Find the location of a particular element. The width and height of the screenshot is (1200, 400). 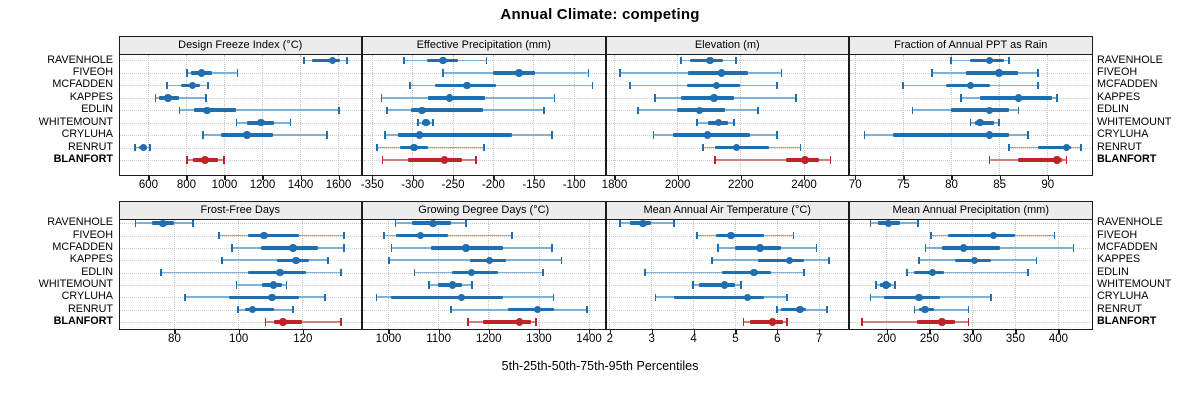

site-label-right-ravenhole: RAVENHOLE is located at coordinates (1130, 59).